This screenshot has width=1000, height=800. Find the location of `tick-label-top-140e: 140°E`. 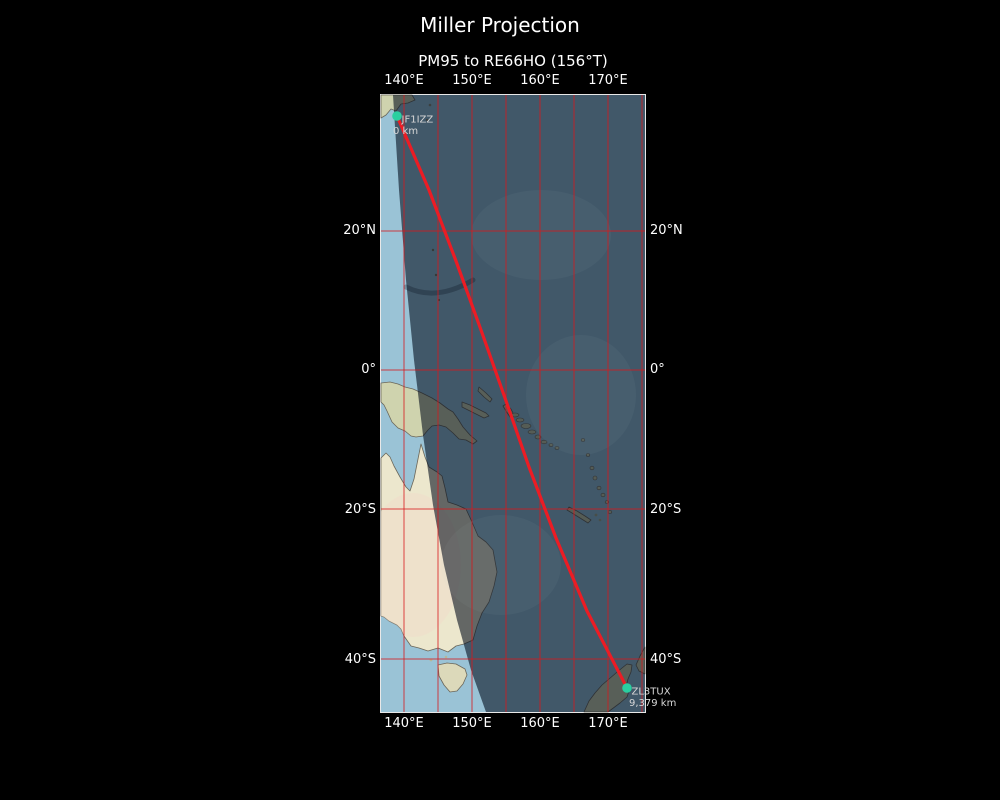

tick-label-top-140e: 140°E is located at coordinates (404, 80).